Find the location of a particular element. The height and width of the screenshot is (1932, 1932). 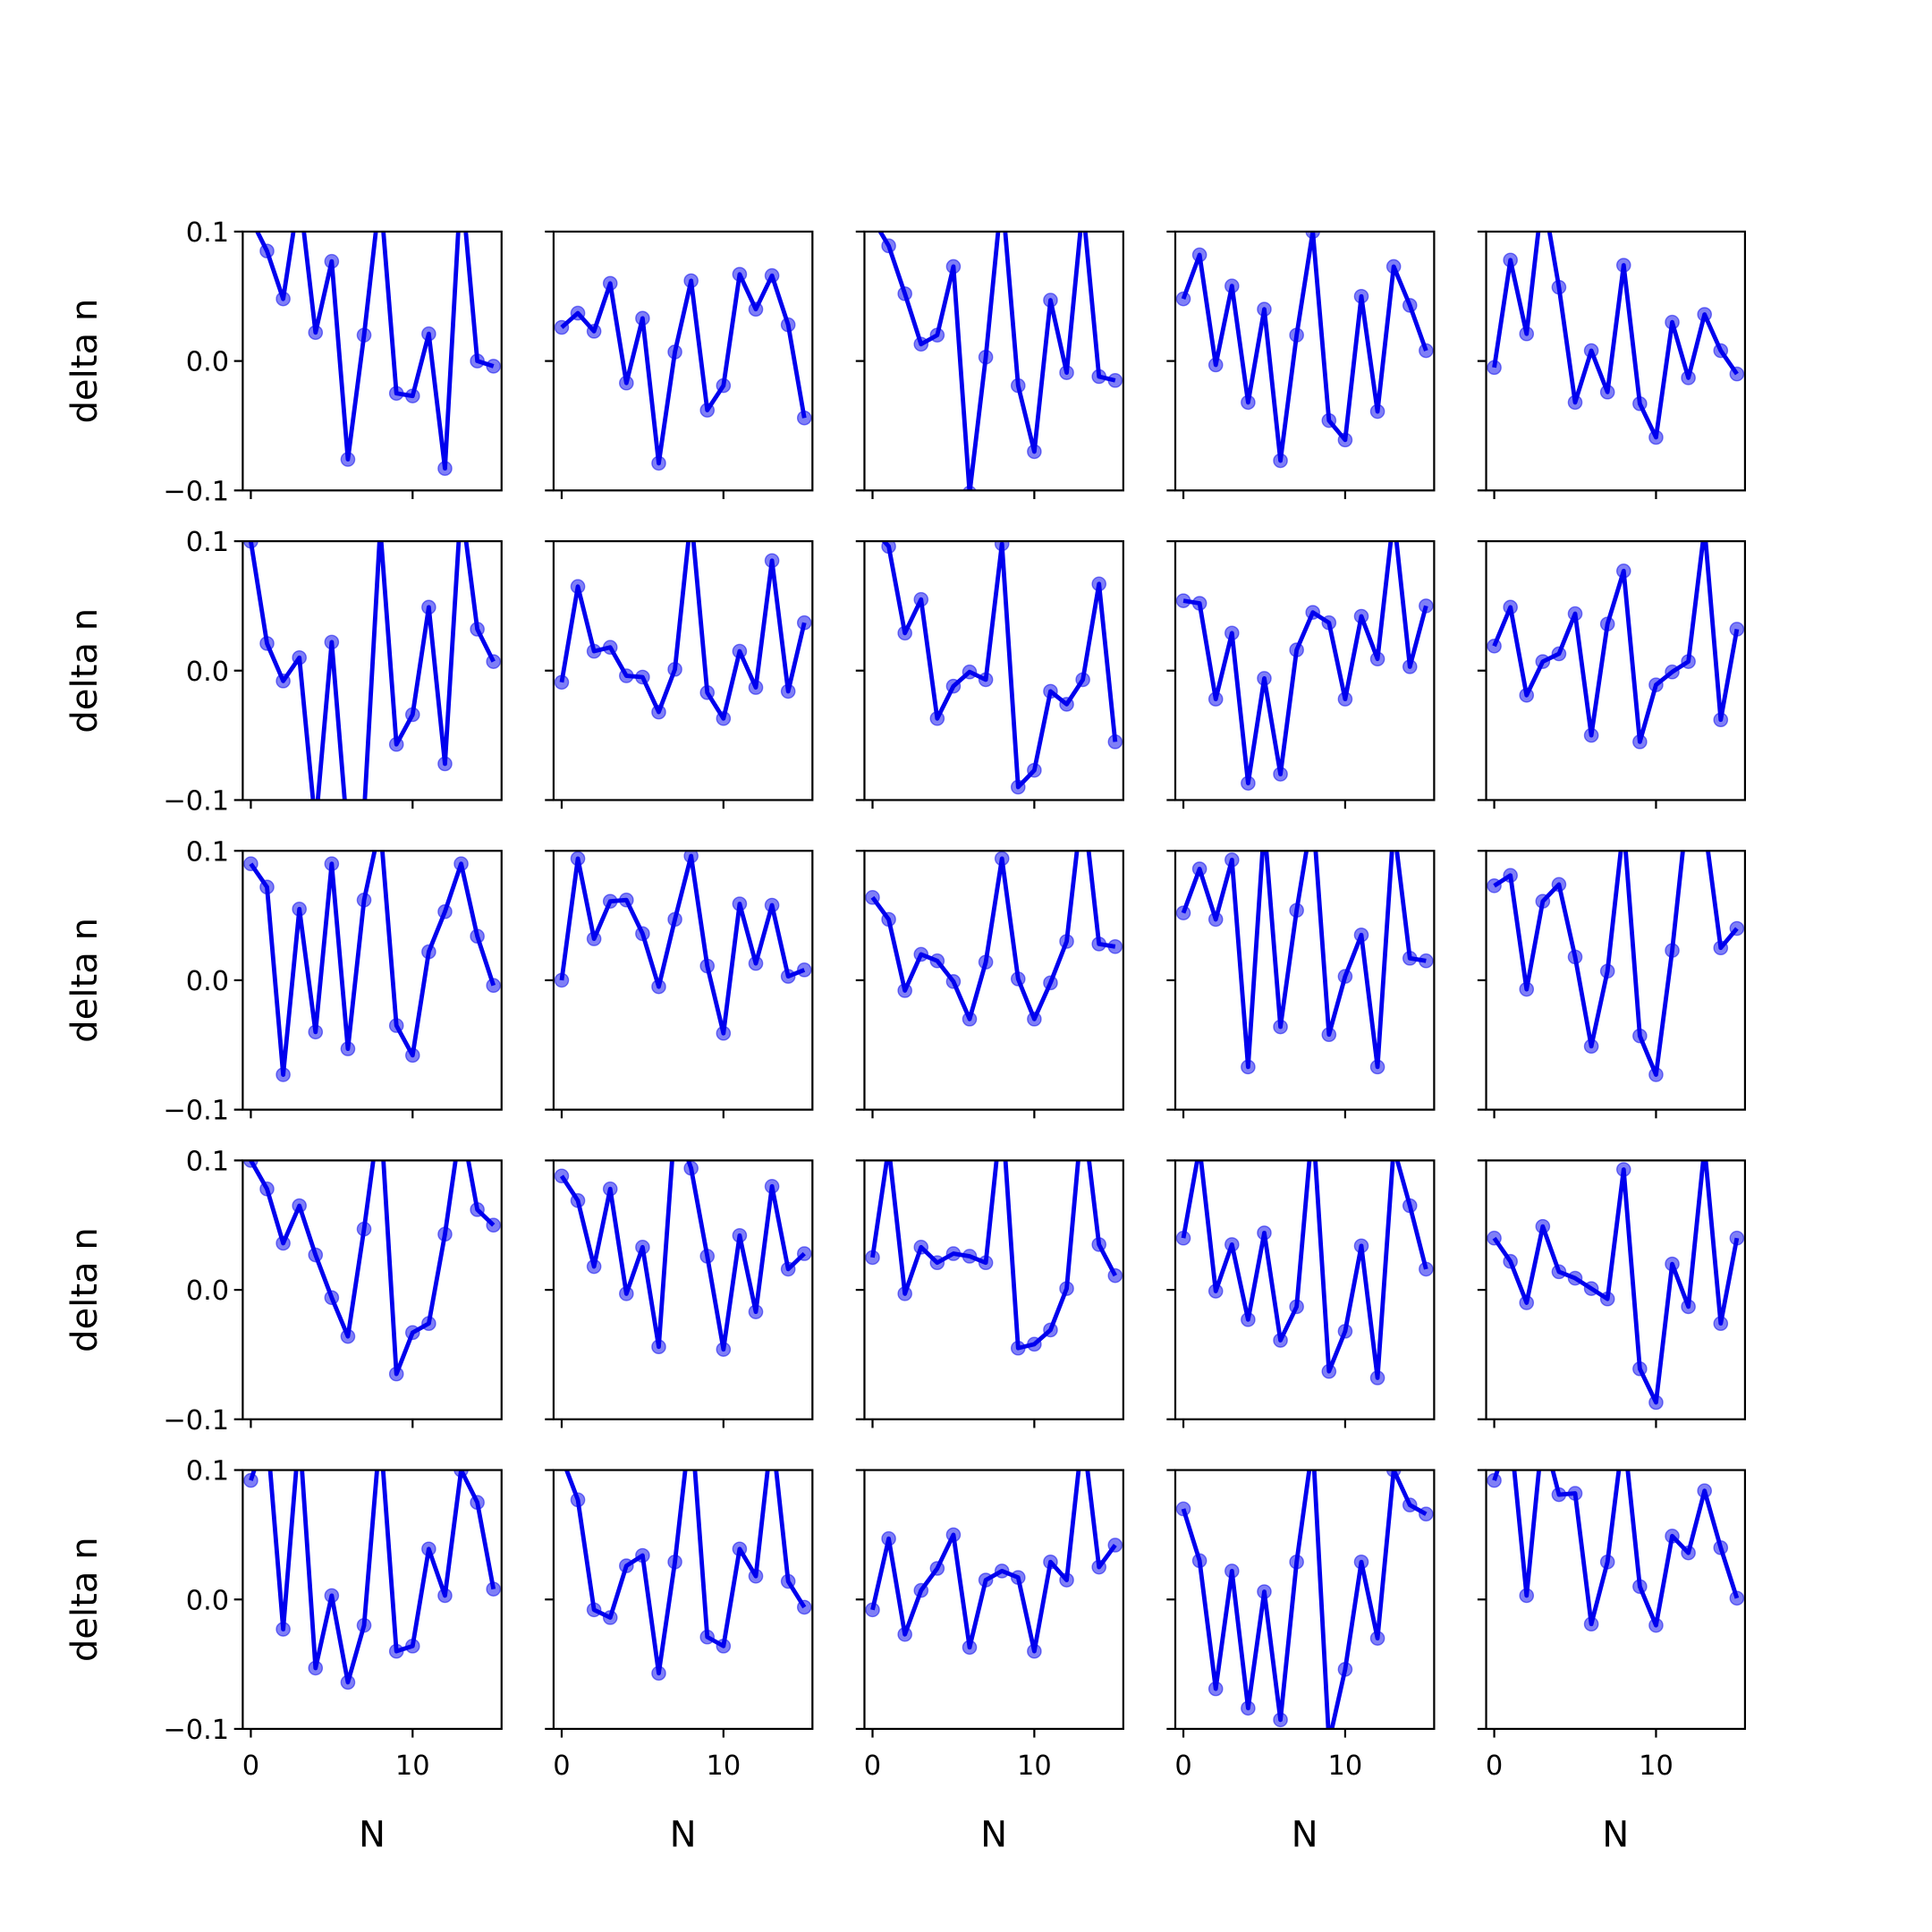

y-tick-label: 0.1 is located at coordinates (207, 852).